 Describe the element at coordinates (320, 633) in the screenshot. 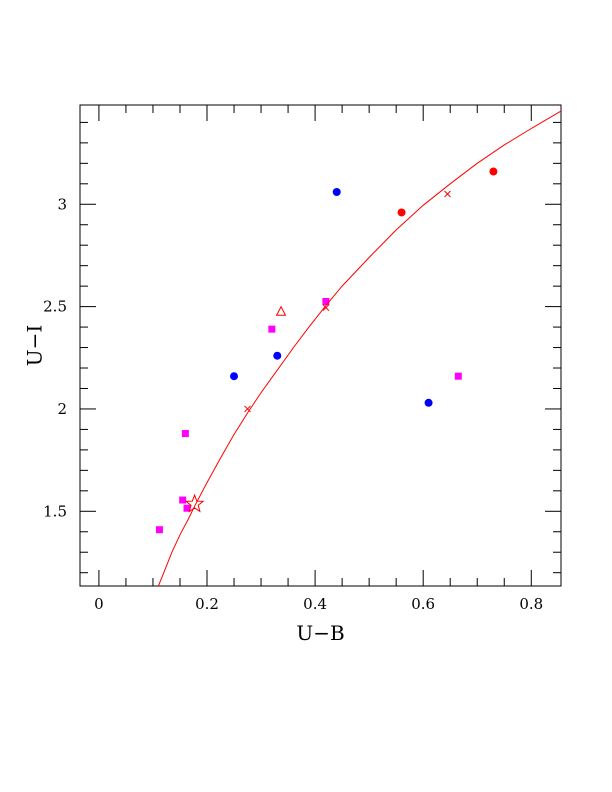

I see `x-axis-label: U−B` at that location.